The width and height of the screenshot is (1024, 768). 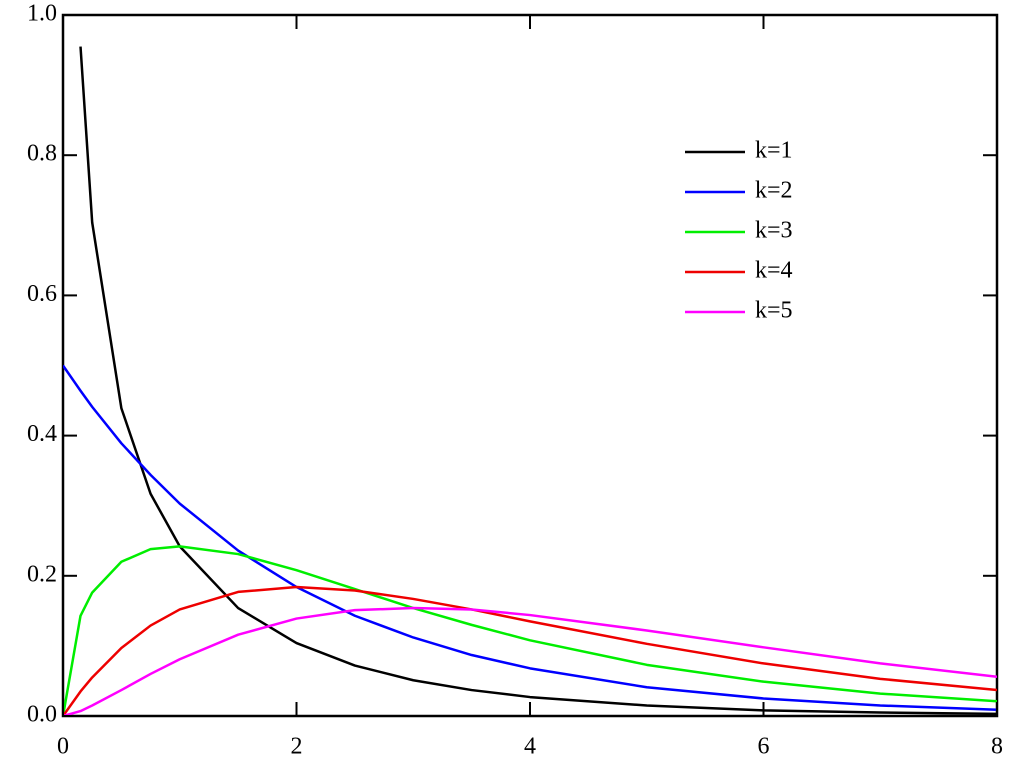 I want to click on series-line, so click(x=530, y=661).